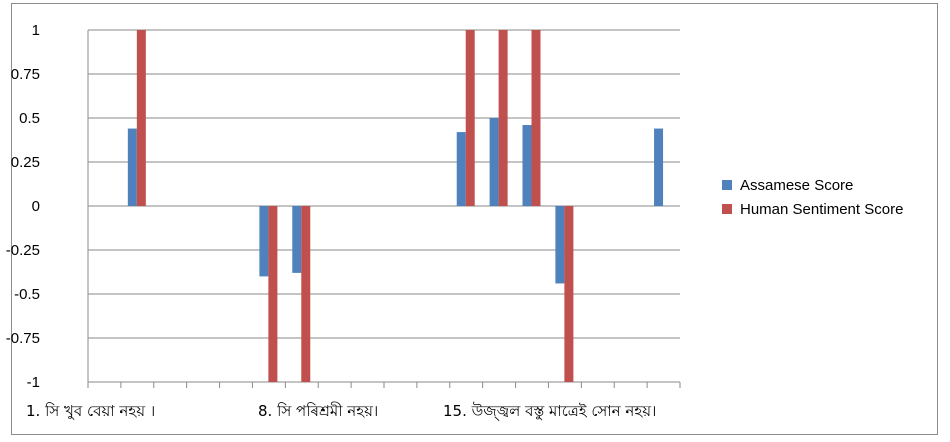 The image size is (950, 442). I want to click on category-label: 15. উজ্জ্বল বস্তু মাত্ৰেই সোন নহয়।, so click(549, 411).